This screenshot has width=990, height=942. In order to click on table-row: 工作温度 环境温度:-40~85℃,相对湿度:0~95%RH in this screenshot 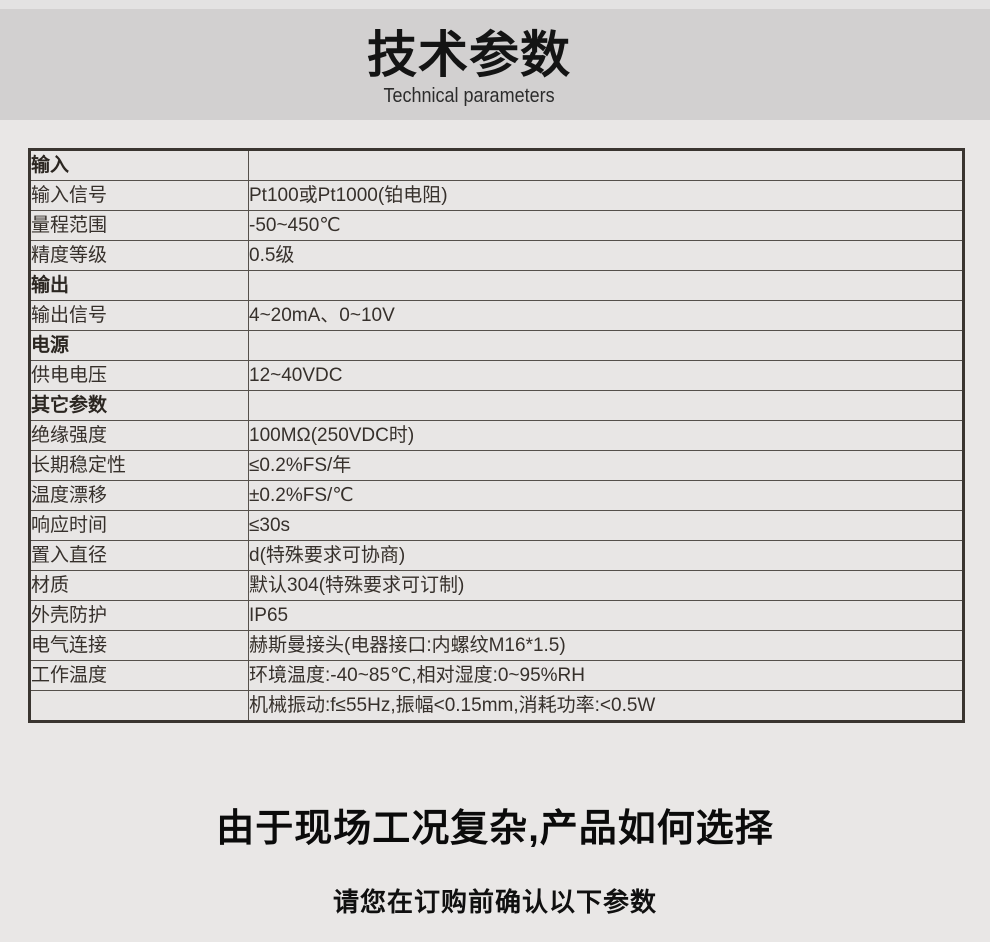, I will do `click(496, 675)`.